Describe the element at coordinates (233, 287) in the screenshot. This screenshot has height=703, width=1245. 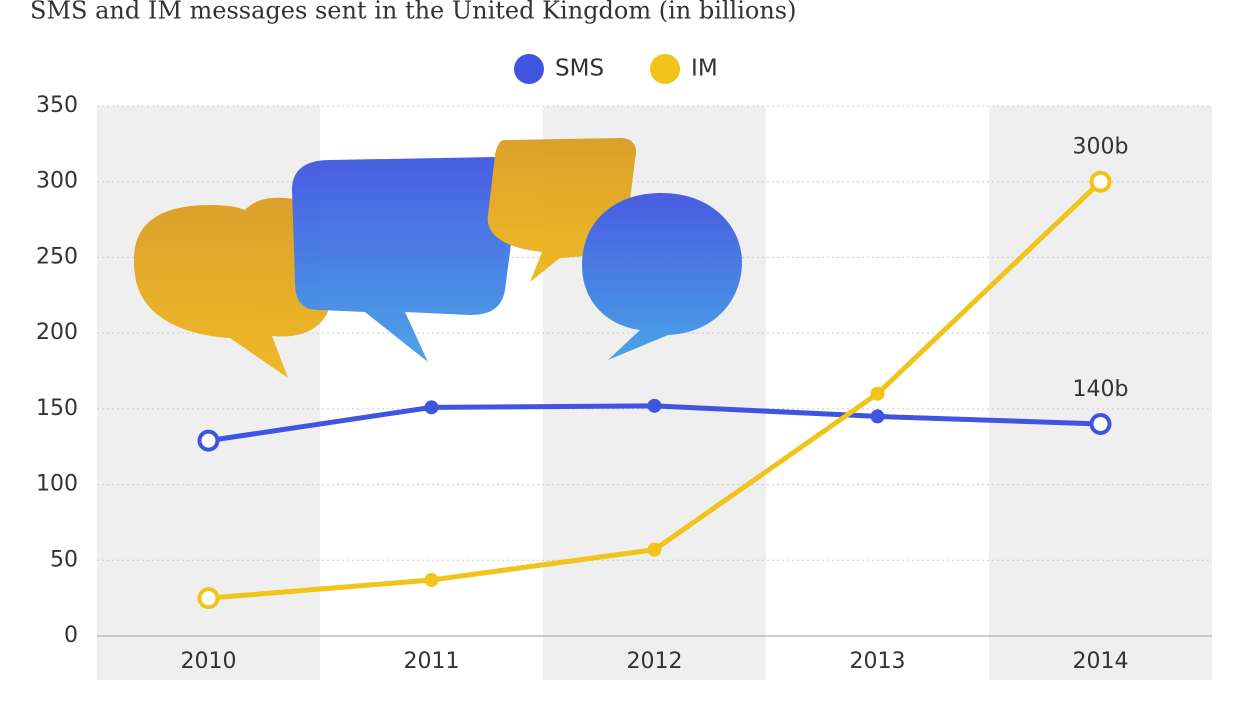
I see `bubble-orange` at that location.